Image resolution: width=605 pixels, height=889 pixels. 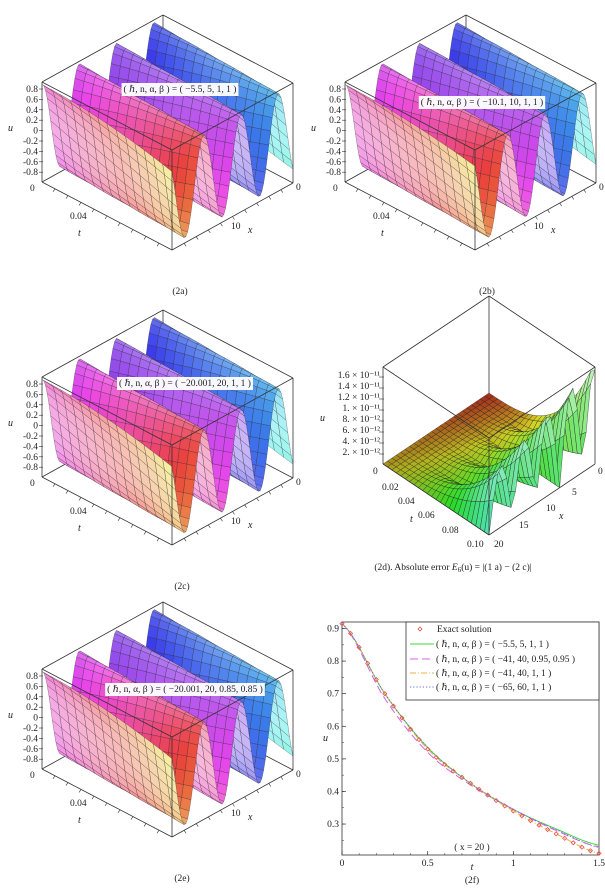 What do you see at coordinates (359, 376) in the screenshot?
I see `z-tick-label: 1.6 × 10⁻¹¹` at bounding box center [359, 376].